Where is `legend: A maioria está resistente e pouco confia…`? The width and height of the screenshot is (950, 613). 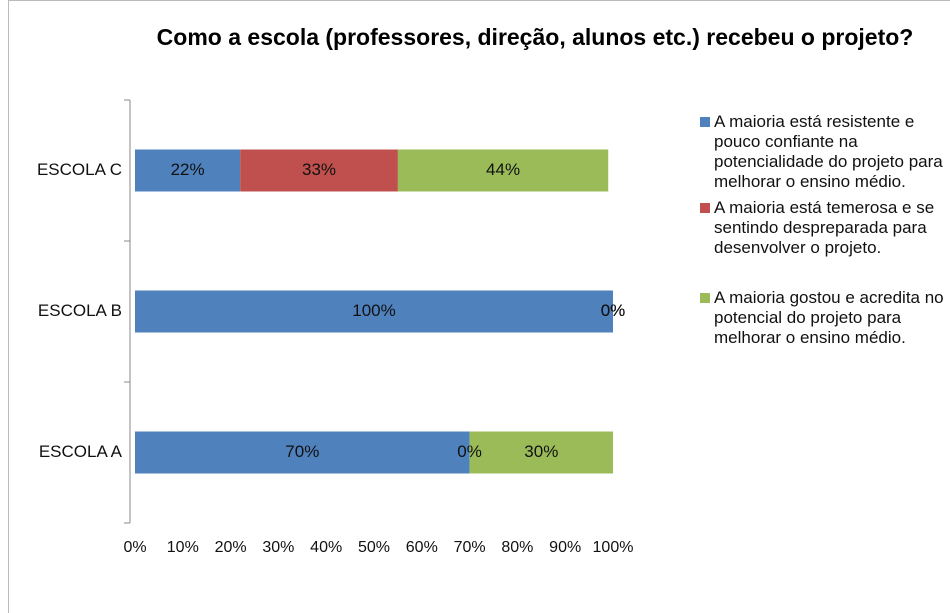
legend: A maioria está resistente e pouco confia… is located at coordinates (822, 233).